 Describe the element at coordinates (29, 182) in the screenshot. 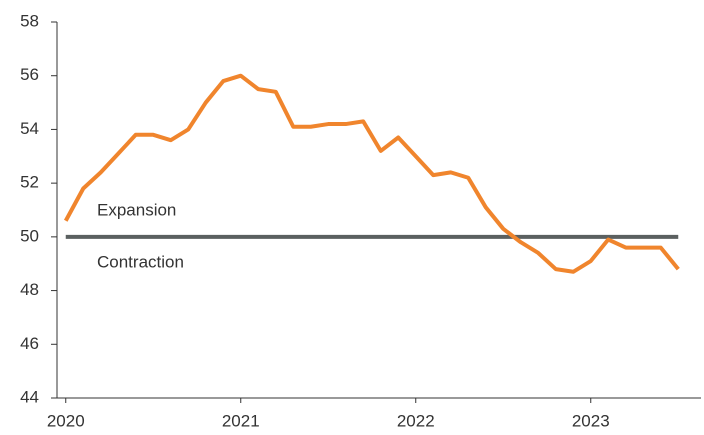

I see `y-tick-label: 52` at that location.